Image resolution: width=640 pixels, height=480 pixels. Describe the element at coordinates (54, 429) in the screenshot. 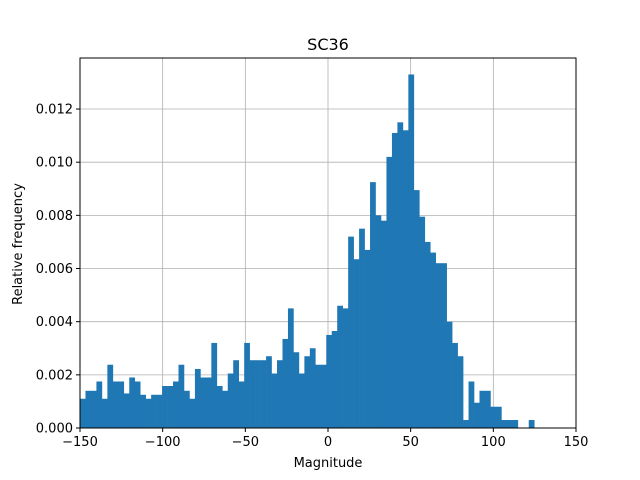

I see `y-tick-label: 0.000` at that location.